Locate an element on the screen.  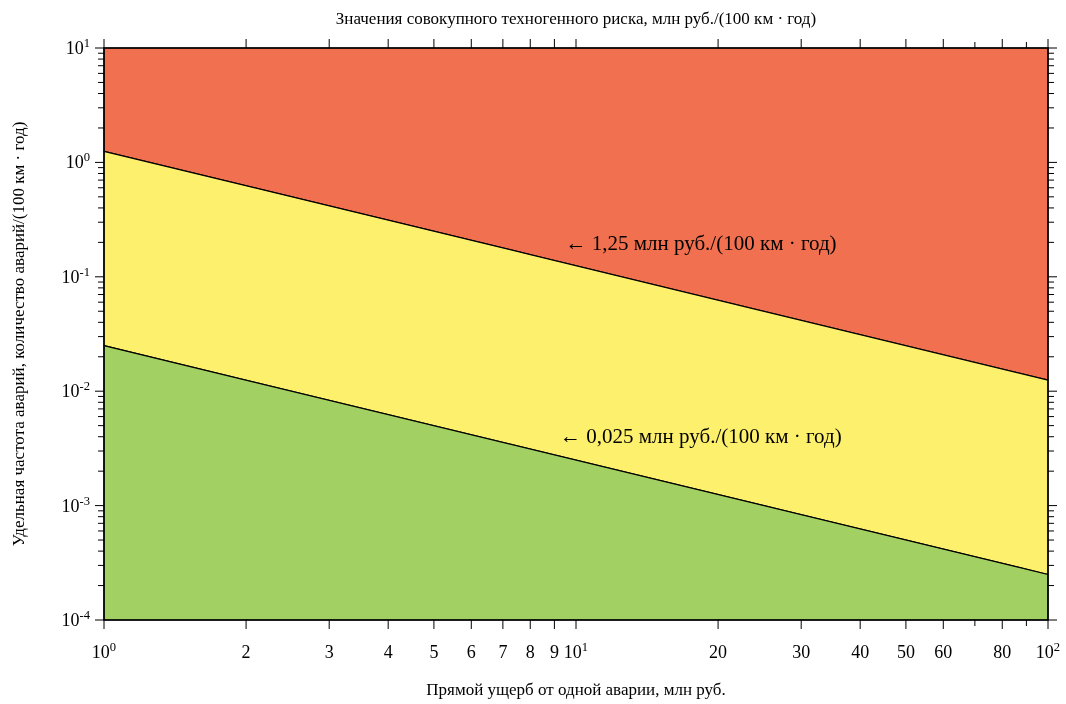
y-tick-label: 10$^{-1}$ is located at coordinates (75, 275).